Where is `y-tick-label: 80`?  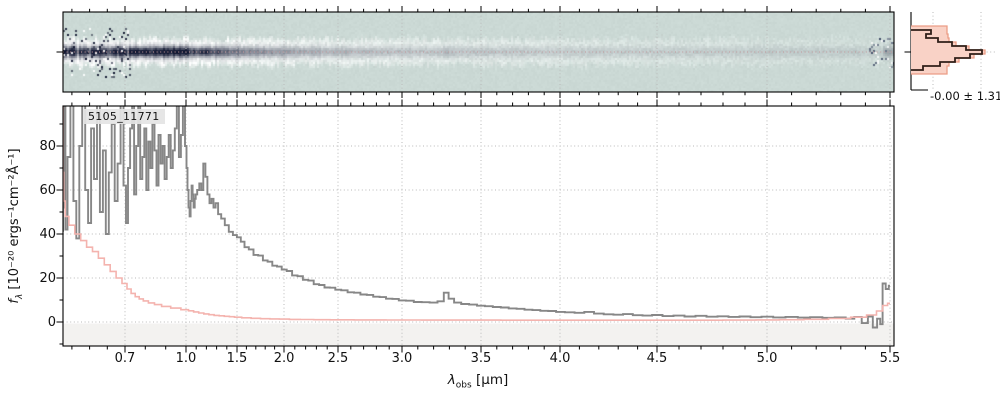
y-tick-label: 80 is located at coordinates (47, 146).